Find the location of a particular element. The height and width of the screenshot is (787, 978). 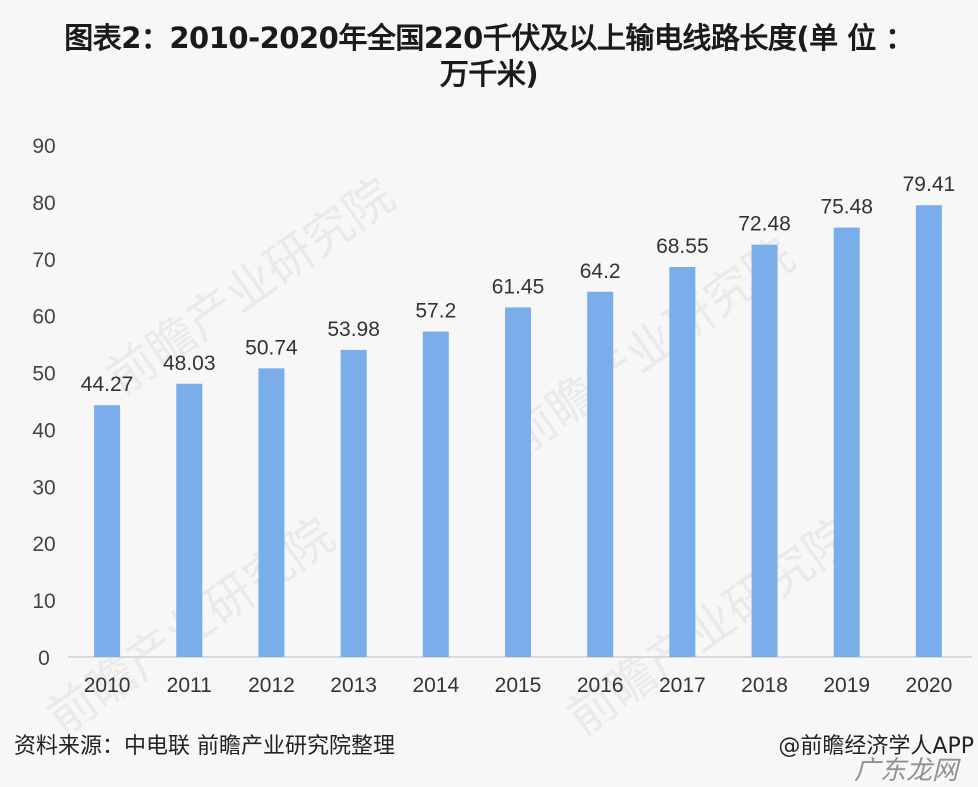

bar-2013 is located at coordinates (353, 503).